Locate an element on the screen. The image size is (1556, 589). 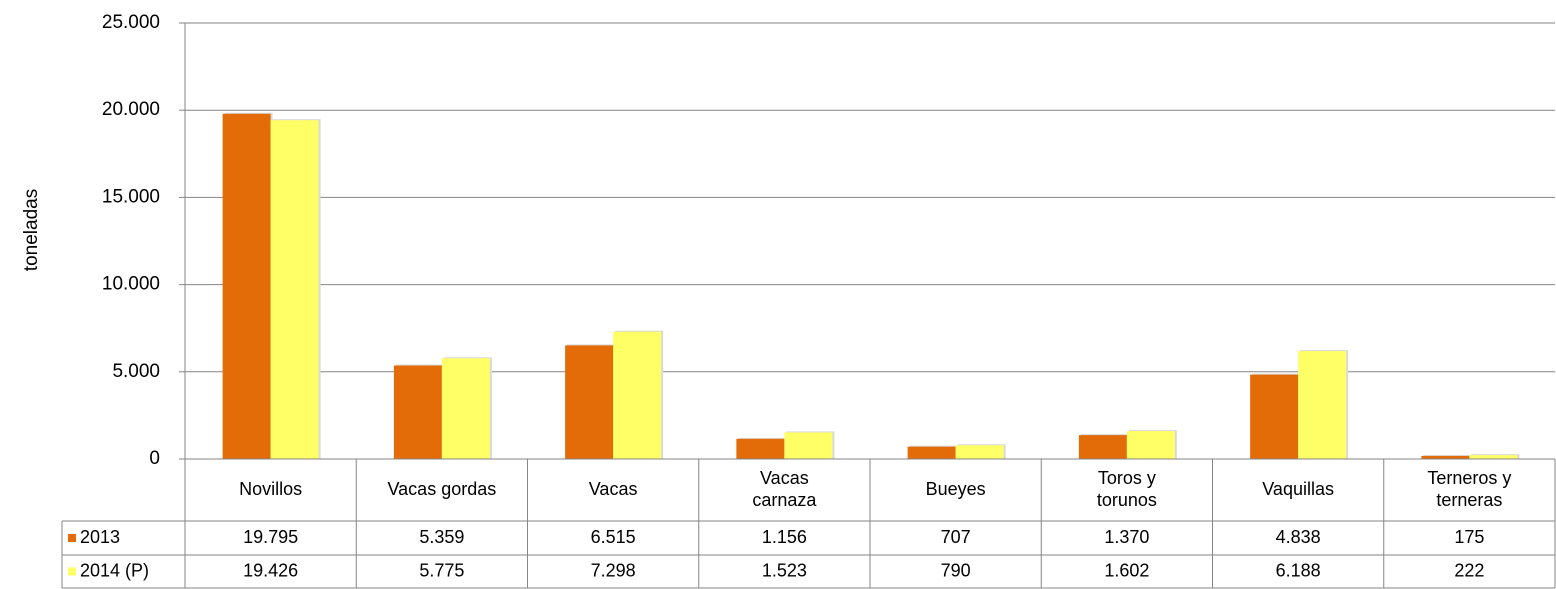
category-label: Vacas carnaza is located at coordinates (784, 489).